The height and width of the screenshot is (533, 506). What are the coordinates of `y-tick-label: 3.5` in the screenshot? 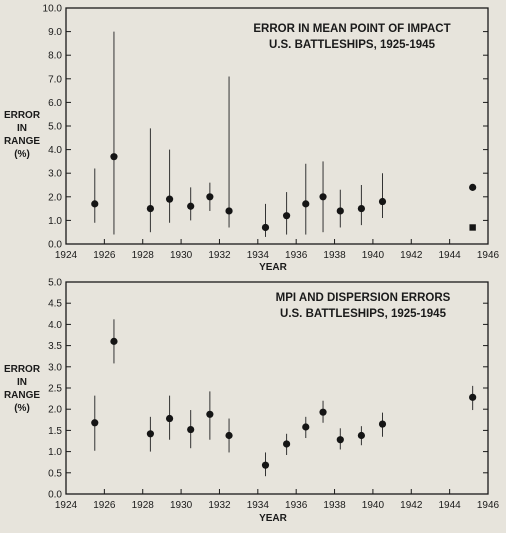 It's located at (55, 346).